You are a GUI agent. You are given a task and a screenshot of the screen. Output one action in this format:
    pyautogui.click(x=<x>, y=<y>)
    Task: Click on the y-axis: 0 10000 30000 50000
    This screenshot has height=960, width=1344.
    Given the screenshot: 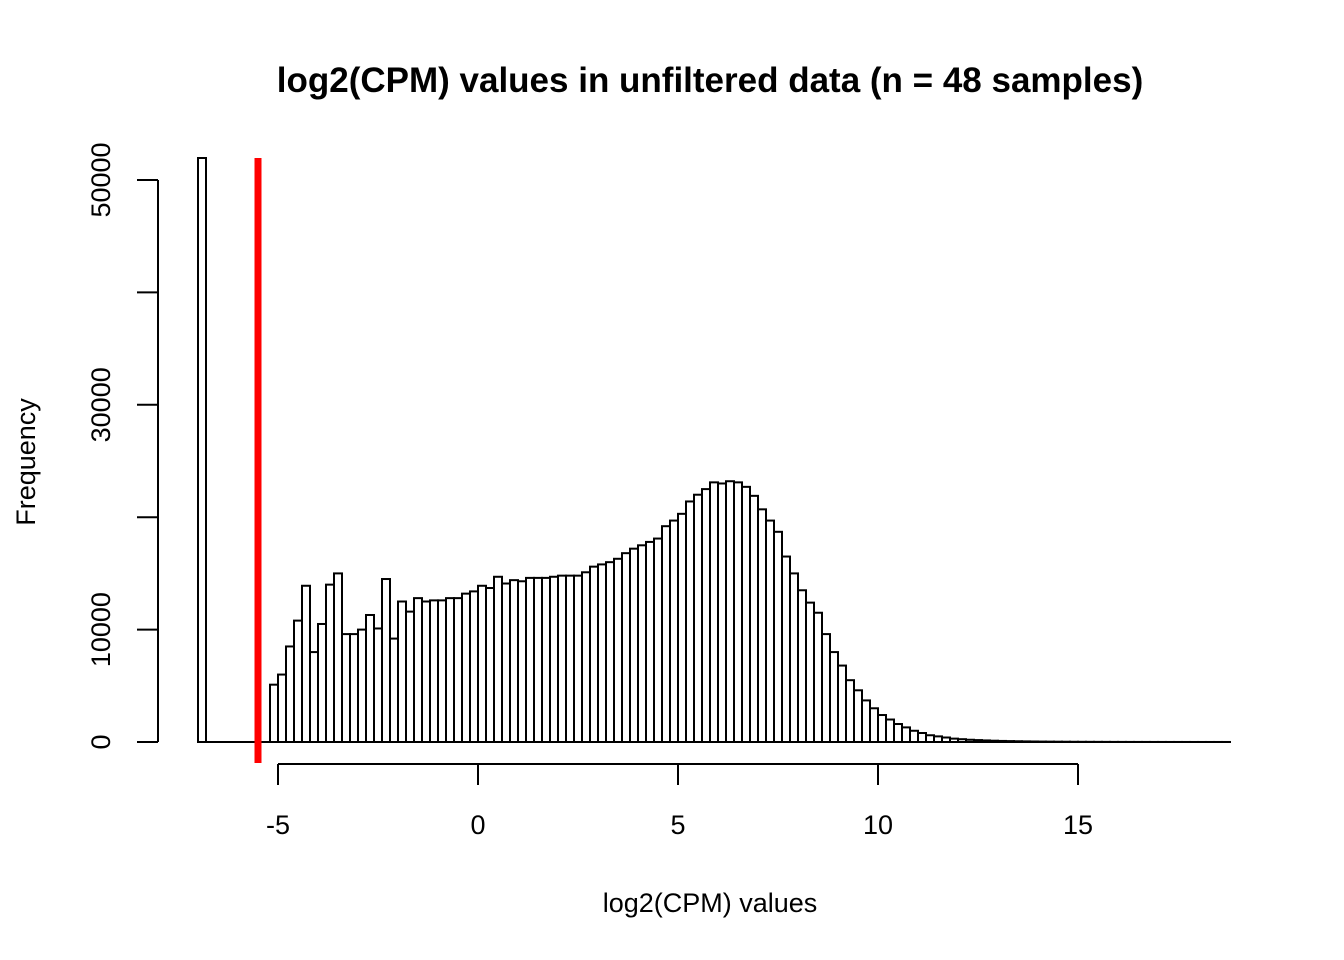 What is the action you would take?
    pyautogui.click(x=122, y=446)
    